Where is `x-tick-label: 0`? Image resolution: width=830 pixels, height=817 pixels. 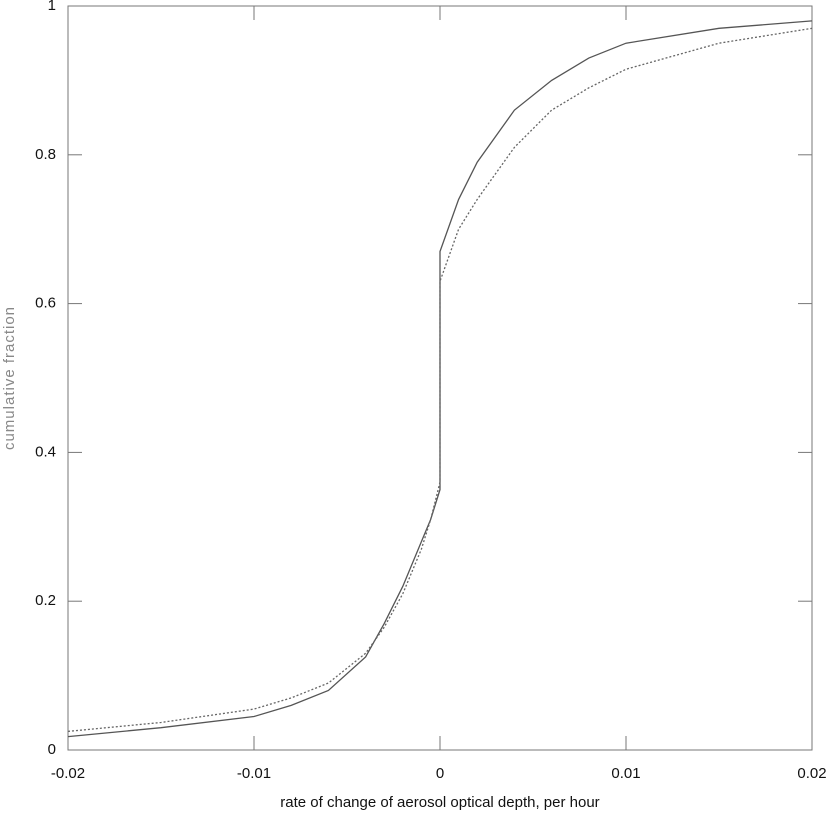
x-tick-label: 0 is located at coordinates (440, 773).